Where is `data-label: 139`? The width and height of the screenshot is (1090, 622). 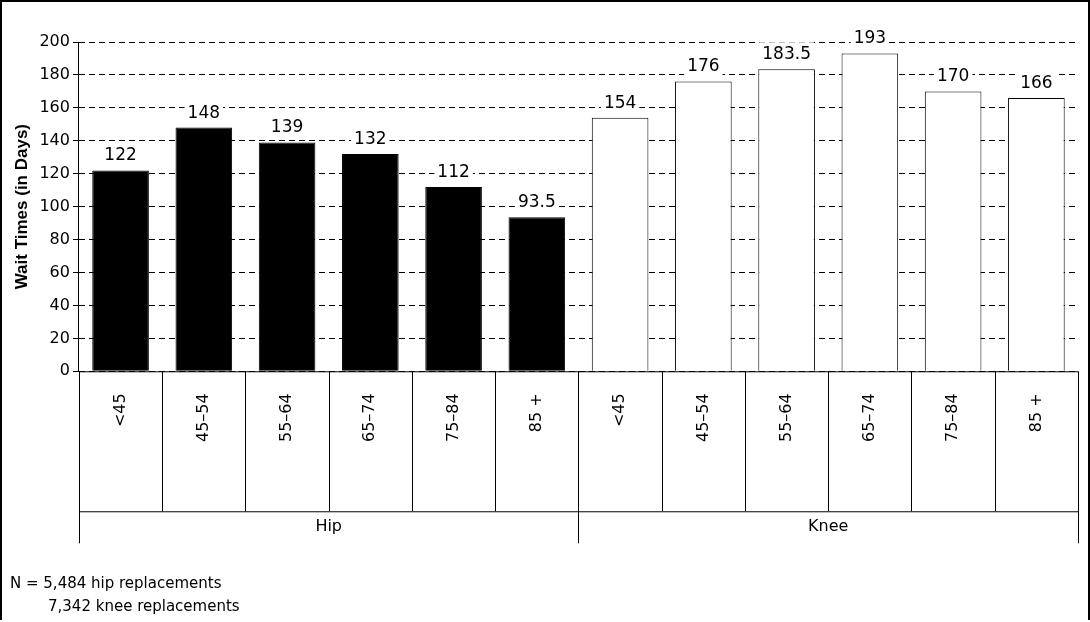 data-label: 139 is located at coordinates (287, 126).